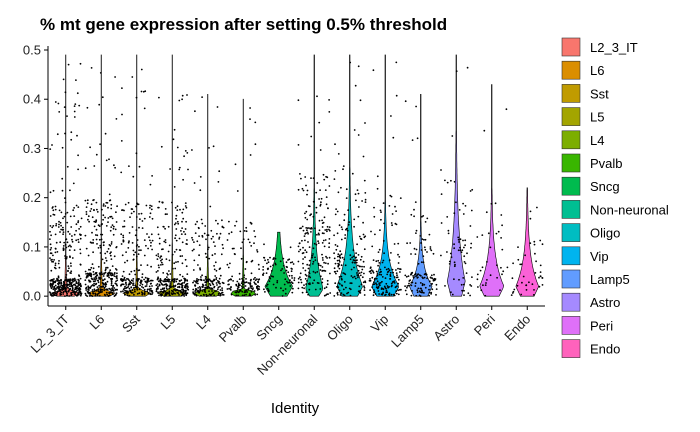 The width and height of the screenshot is (700, 432). What do you see at coordinates (32, 296) in the screenshot?
I see `y-tick-label: 0.0` at bounding box center [32, 296].